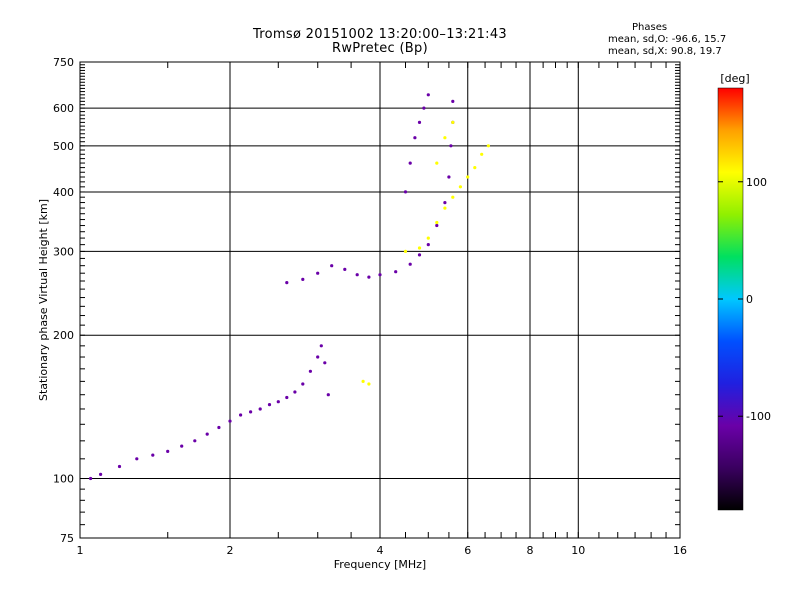 Image resolution: width=800 pixels, height=600 pixels. I want to click on y-tick-label: 100, so click(63, 479).